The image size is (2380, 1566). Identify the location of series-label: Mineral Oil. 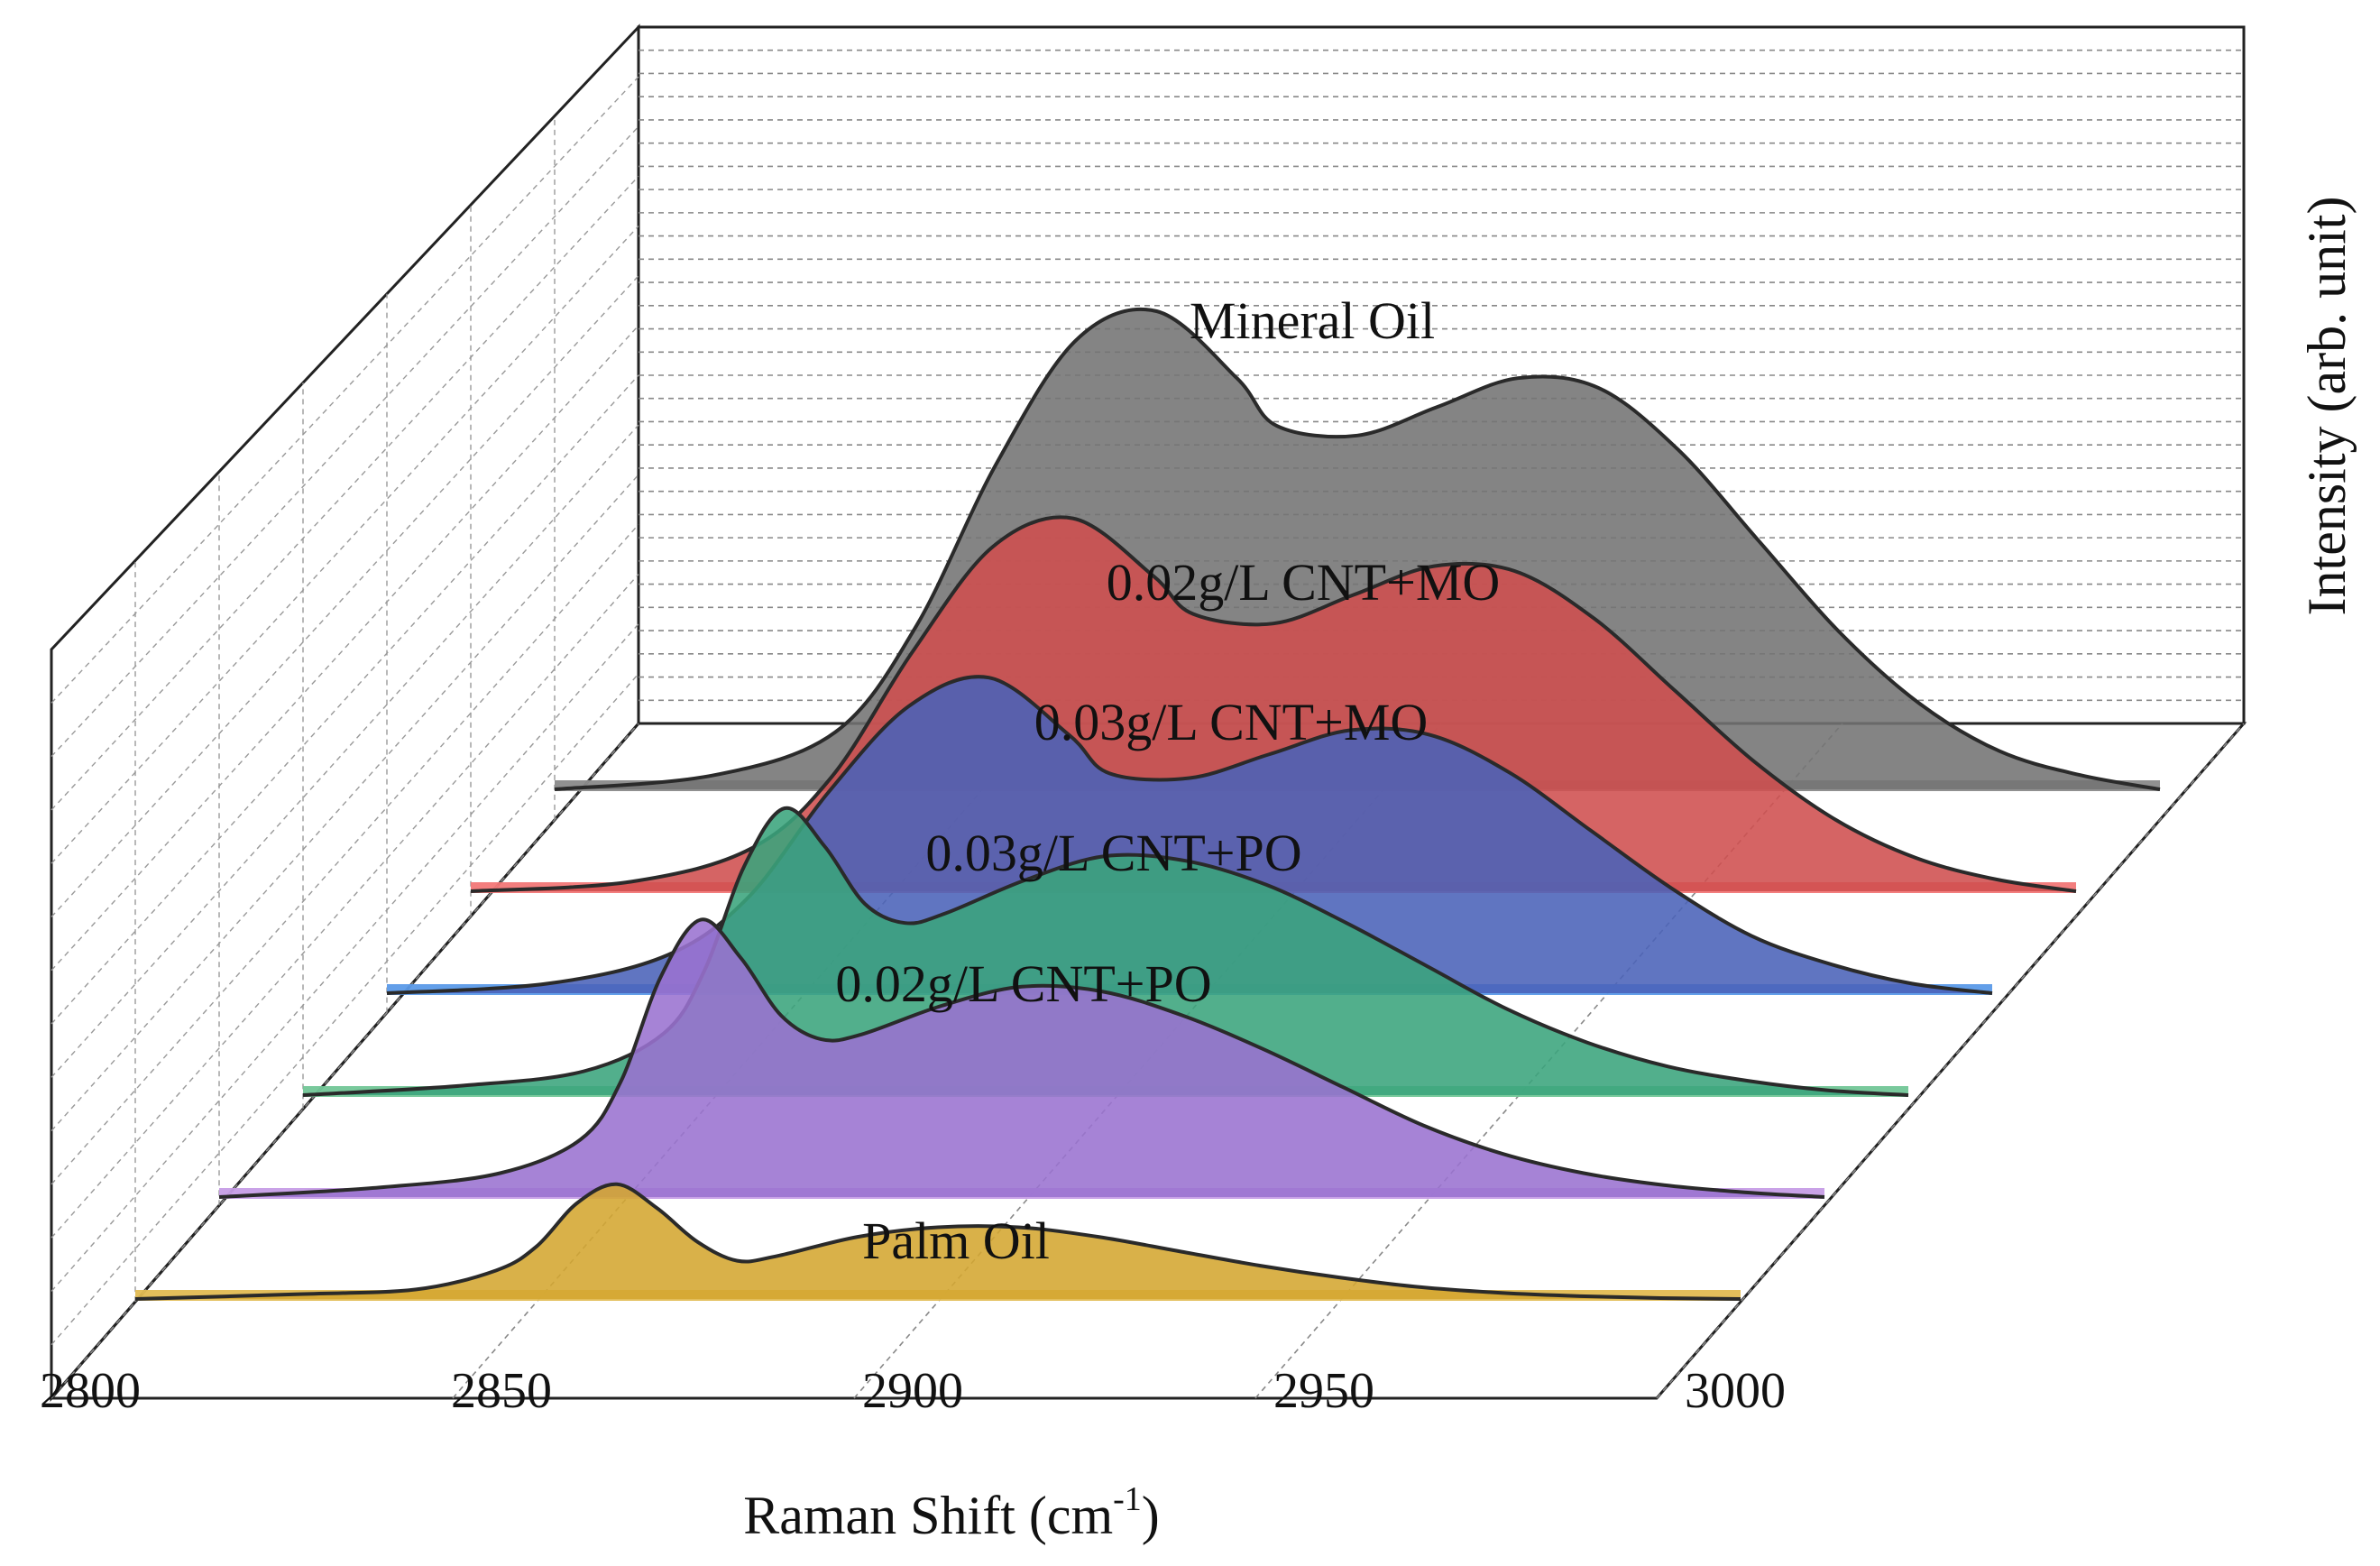
(1312, 320).